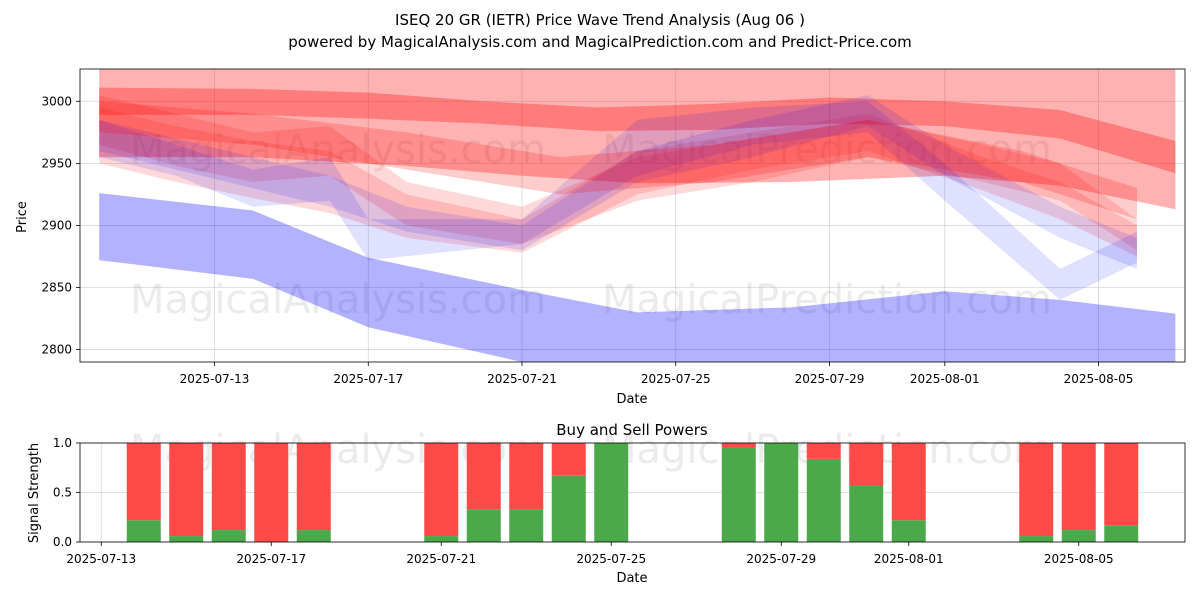 The height and width of the screenshot is (600, 1200). Describe the element at coordinates (22, 217) in the screenshot. I see `price-y-axis-label: Price` at that location.